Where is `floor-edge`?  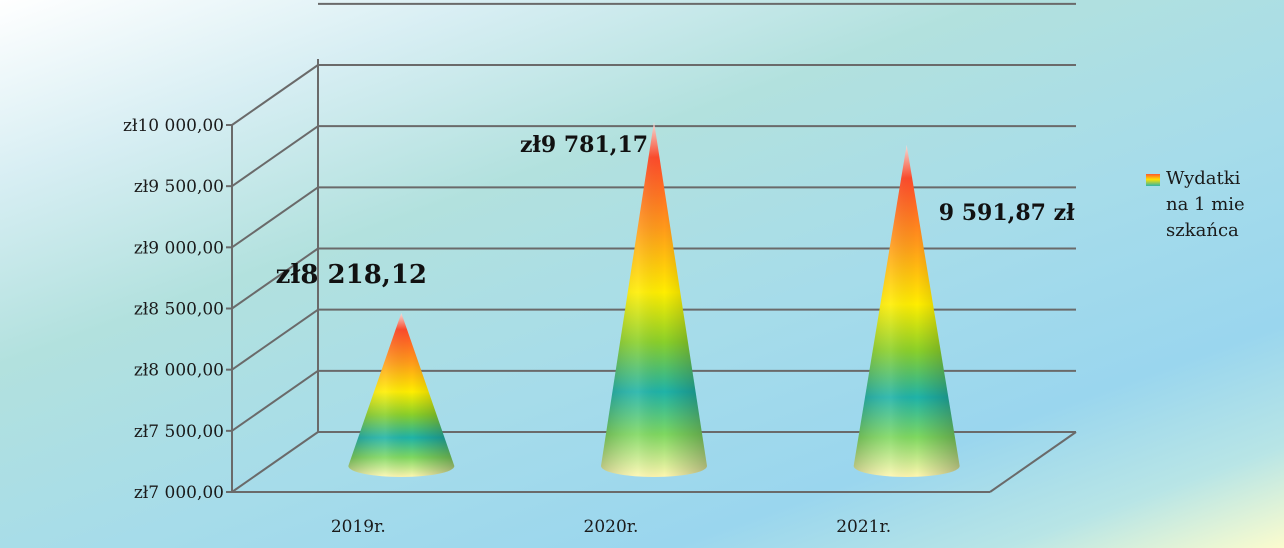 floor-edge is located at coordinates (1033, 462).